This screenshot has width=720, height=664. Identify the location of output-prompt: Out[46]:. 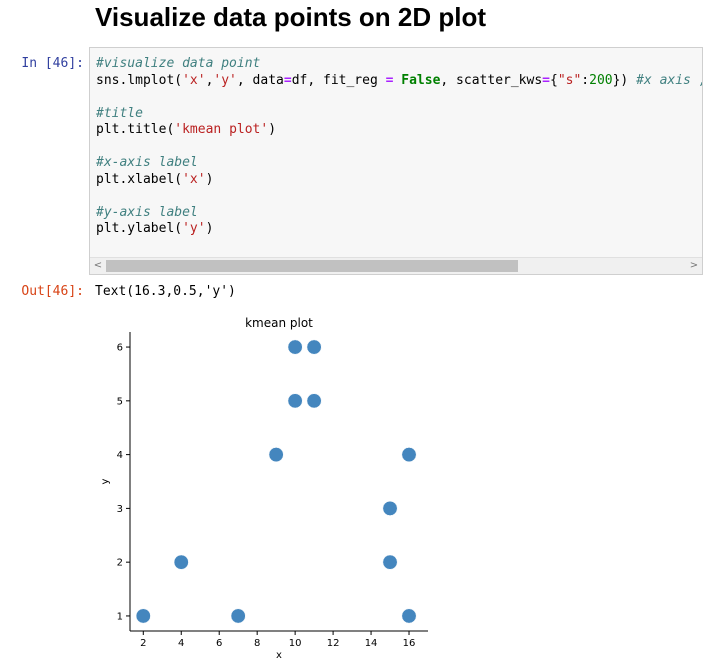
(52, 291).